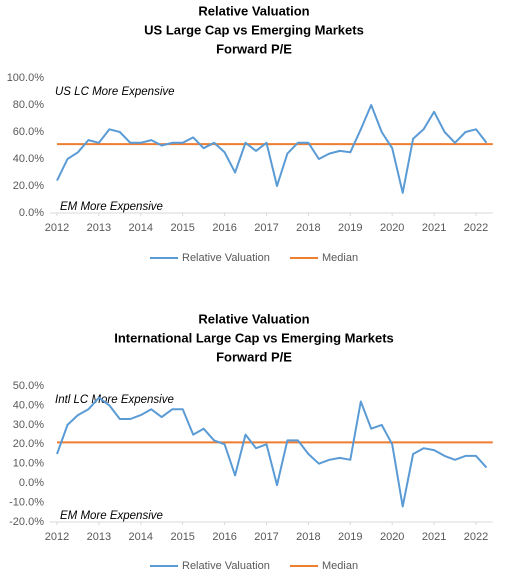 The width and height of the screenshot is (508, 572). I want to click on y-tick-label: 80.0%, so click(28, 105).